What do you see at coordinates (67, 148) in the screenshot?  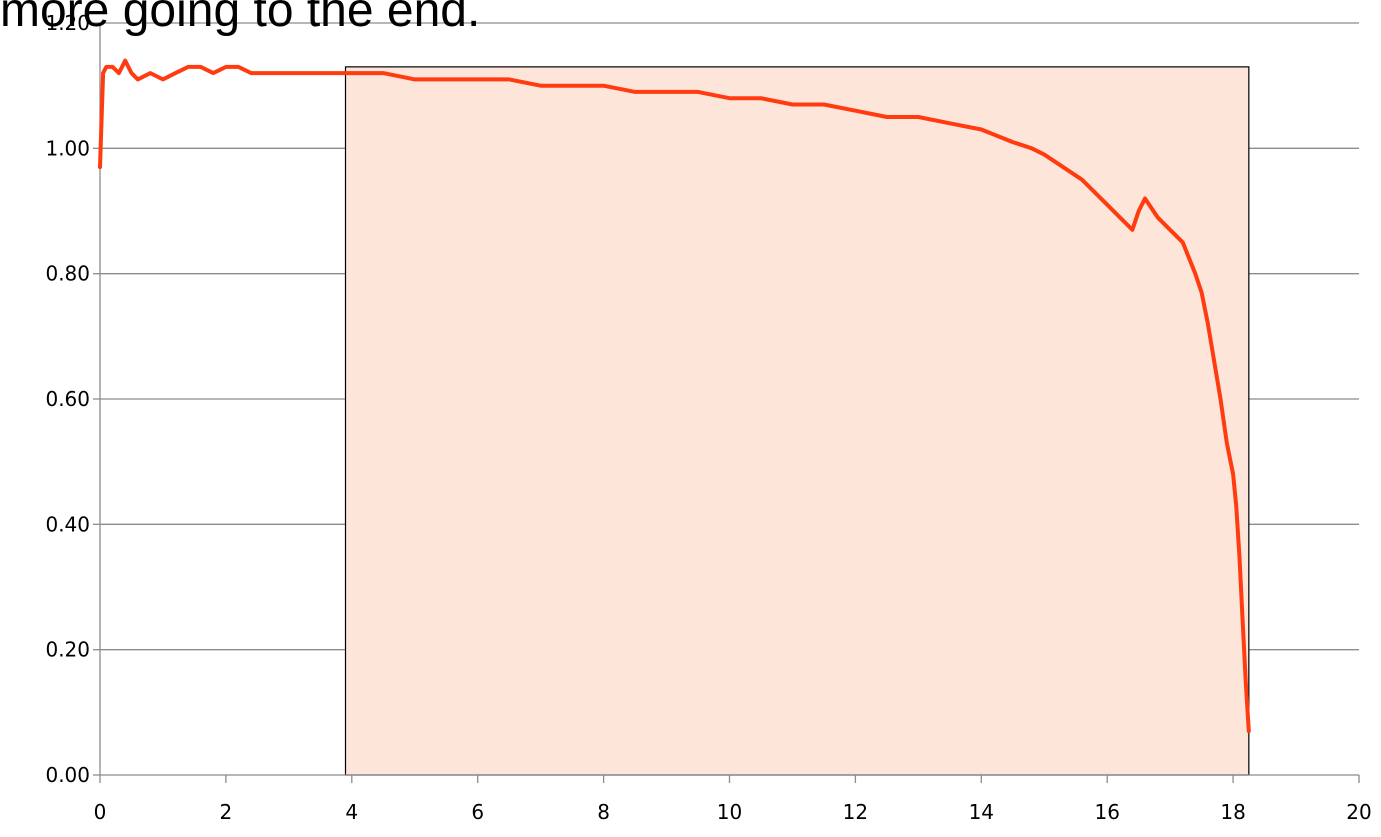 I see `y-tick-label: 1.00` at bounding box center [67, 148].